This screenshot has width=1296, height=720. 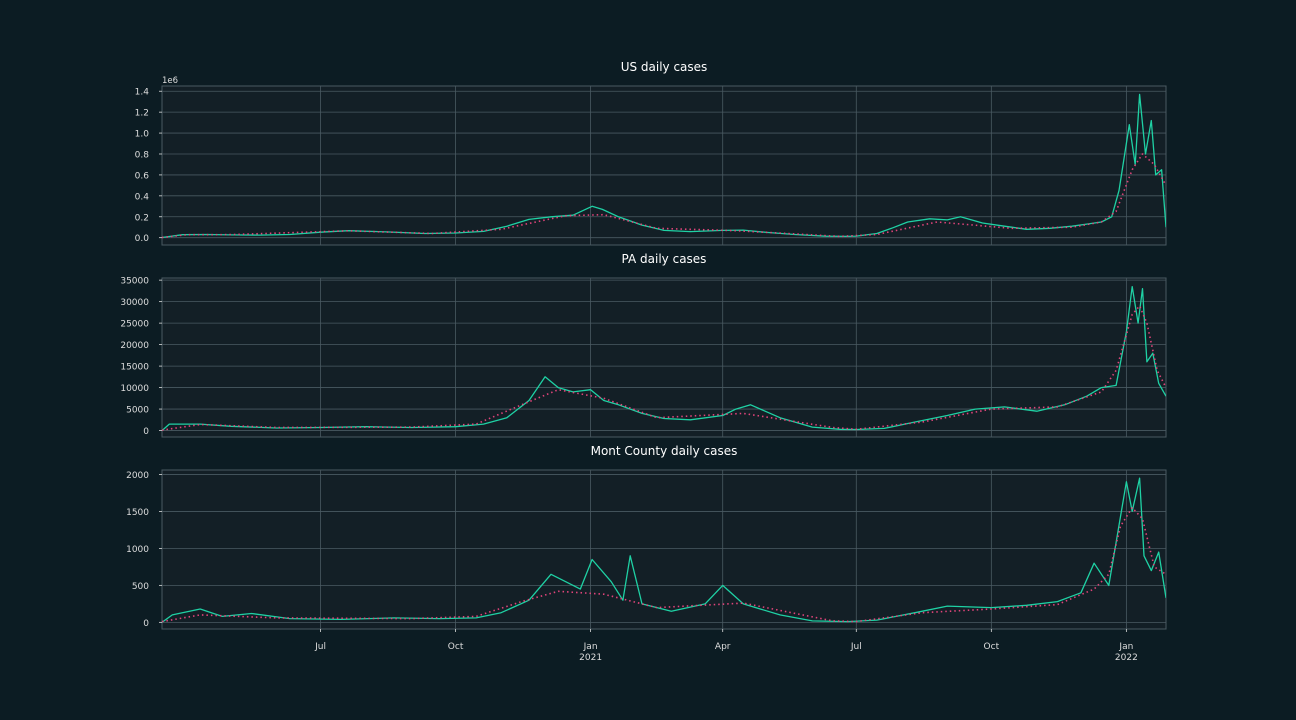 I want to click on y-tick-label: 30000, so click(x=134, y=303).